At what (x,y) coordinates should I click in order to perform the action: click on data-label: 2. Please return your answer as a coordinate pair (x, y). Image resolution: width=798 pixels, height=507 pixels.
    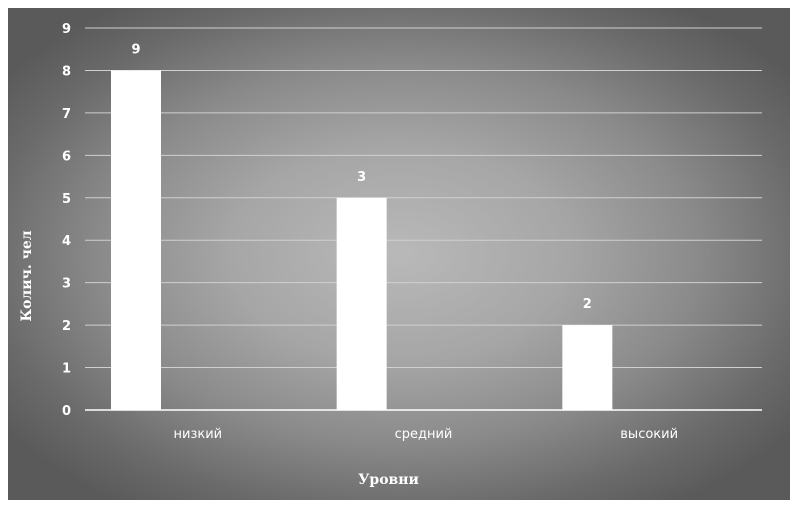
    Looking at the image, I should click on (587, 304).